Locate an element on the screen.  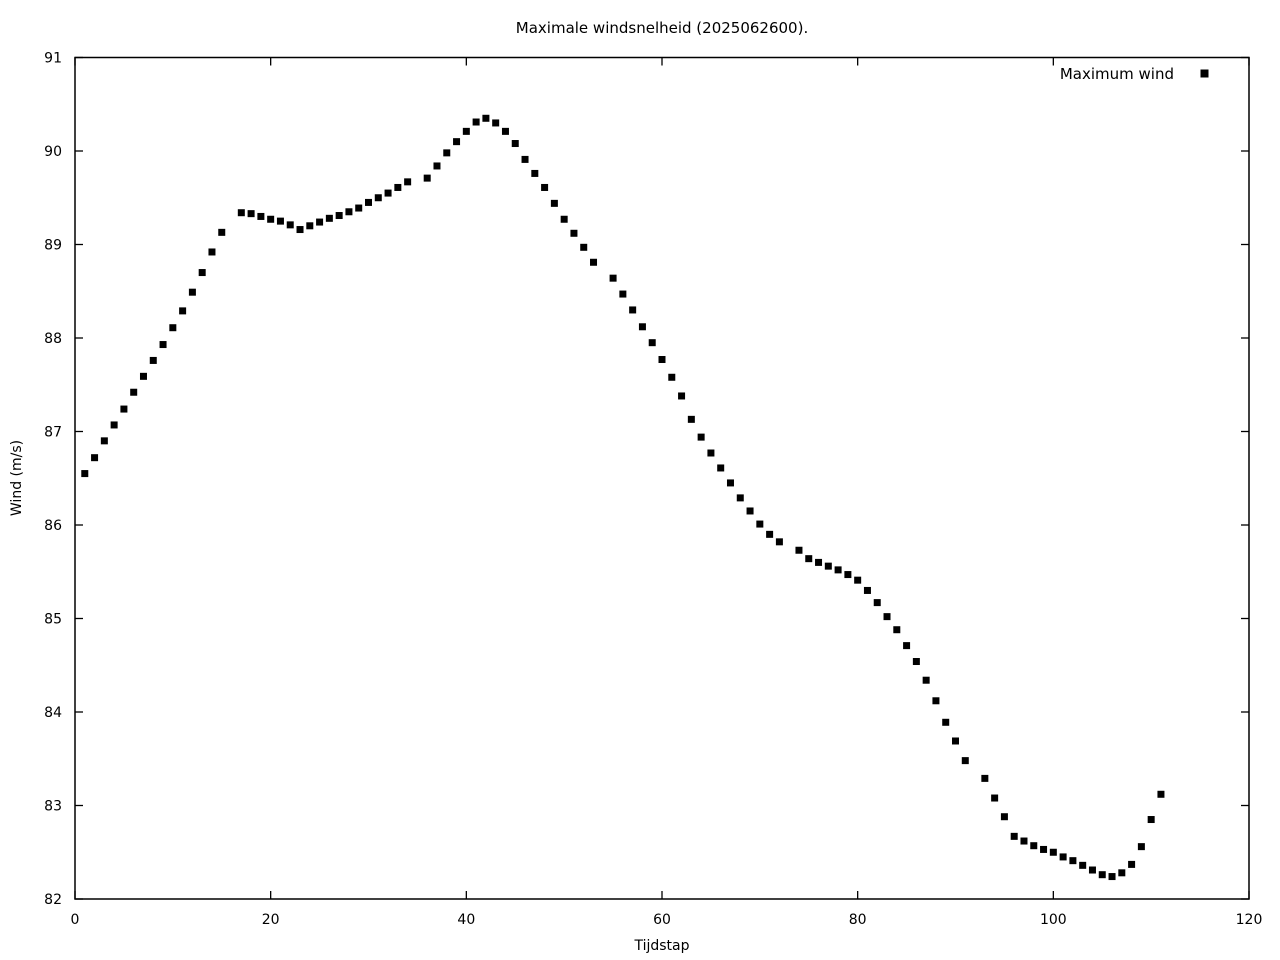
y-tick-label: 91 is located at coordinates (53, 59).